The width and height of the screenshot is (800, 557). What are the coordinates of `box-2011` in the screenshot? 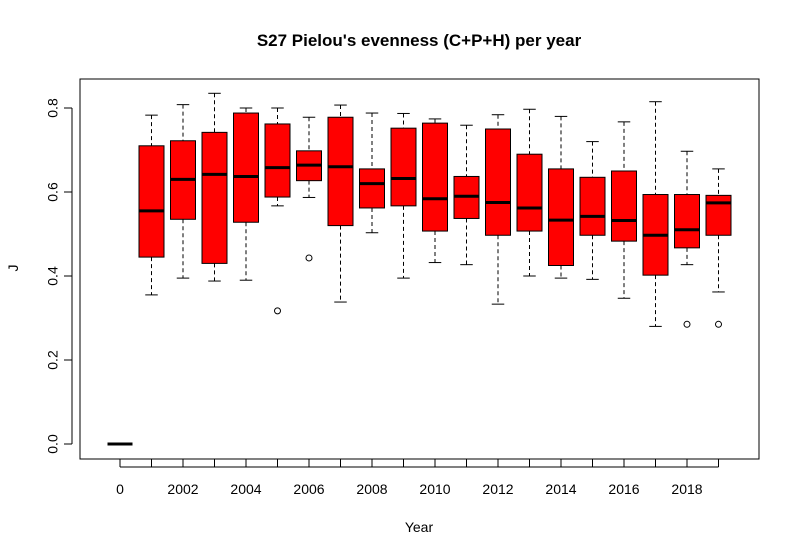 It's located at (466, 195).